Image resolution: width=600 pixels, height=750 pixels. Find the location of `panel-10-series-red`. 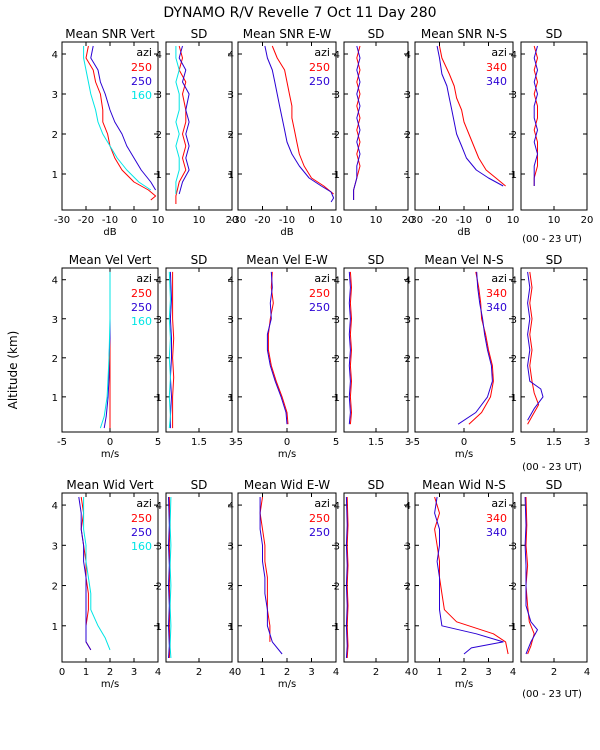

panel-10-series-red is located at coordinates (350, 348).